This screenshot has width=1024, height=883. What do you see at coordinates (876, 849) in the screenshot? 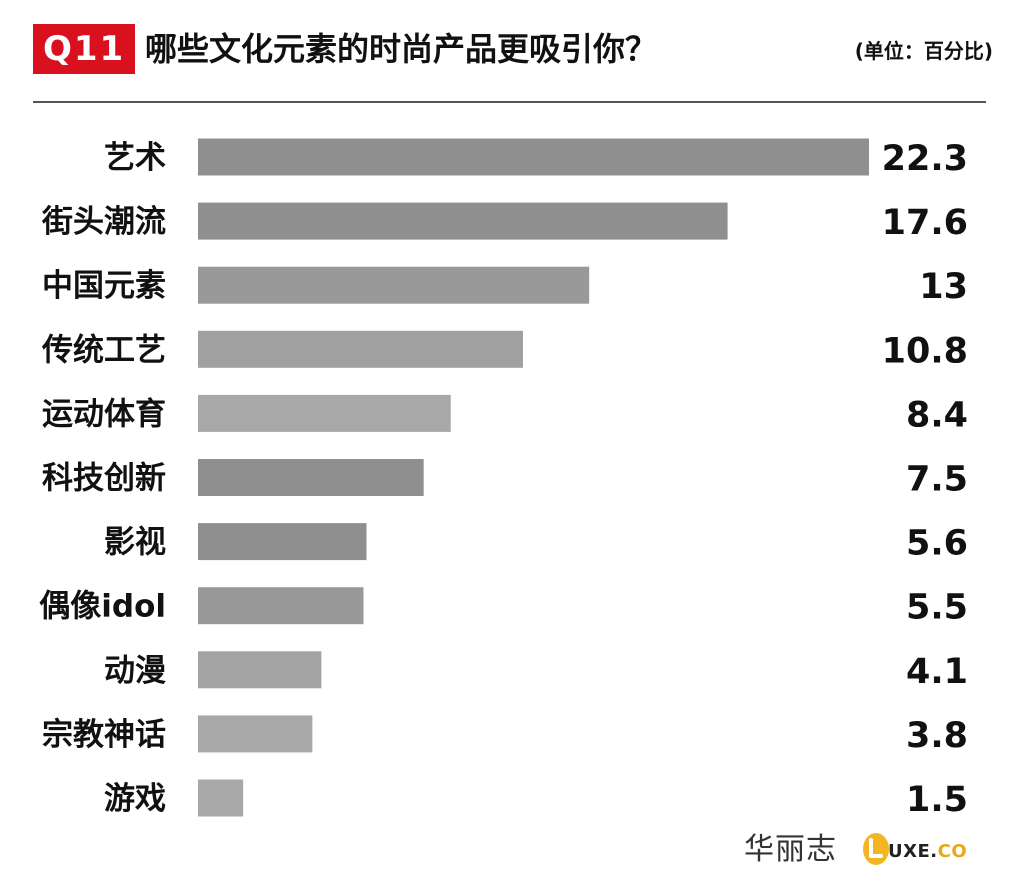
I see `luxe-logo-icon` at bounding box center [876, 849].